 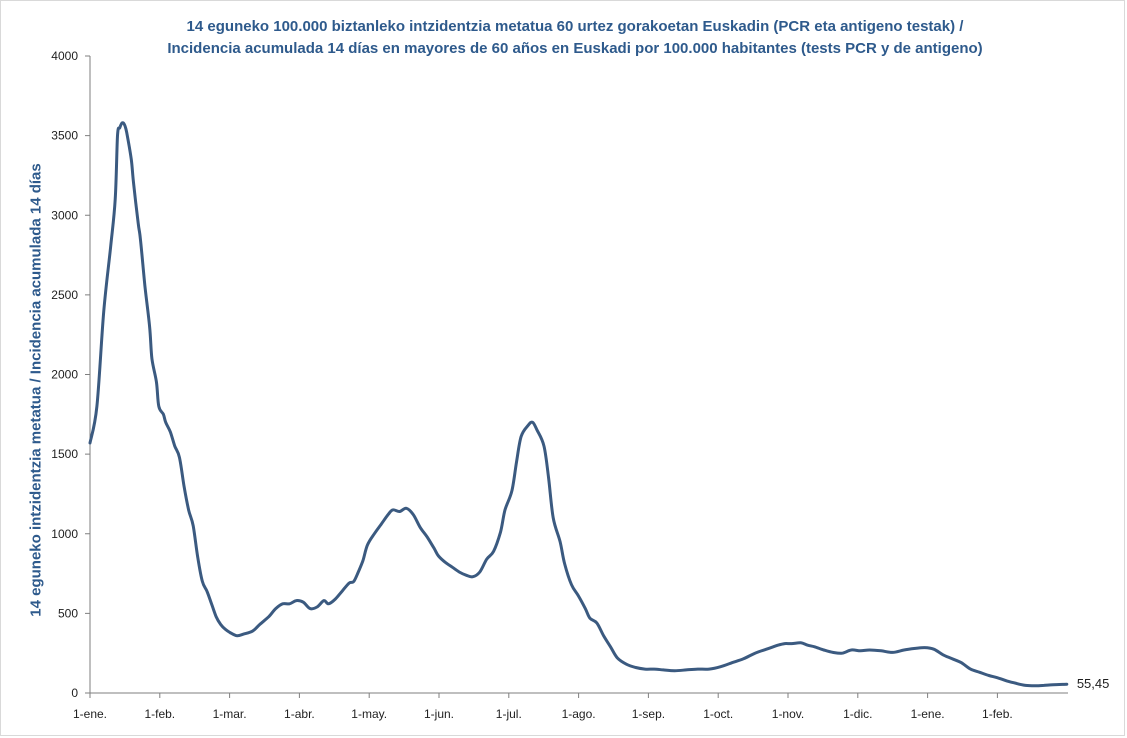 What do you see at coordinates (579, 714) in the screenshot?
I see `x-tick-label: 1-ago.` at bounding box center [579, 714].